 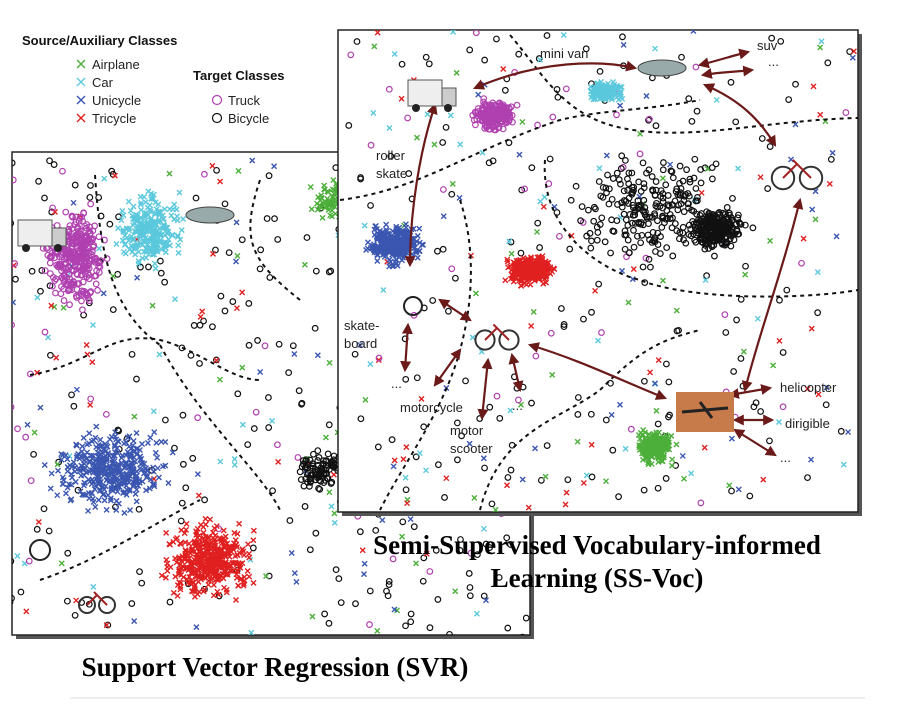 What do you see at coordinates (597, 578) in the screenshot?
I see `caption: Learning (SS-Voc)` at bounding box center [597, 578].